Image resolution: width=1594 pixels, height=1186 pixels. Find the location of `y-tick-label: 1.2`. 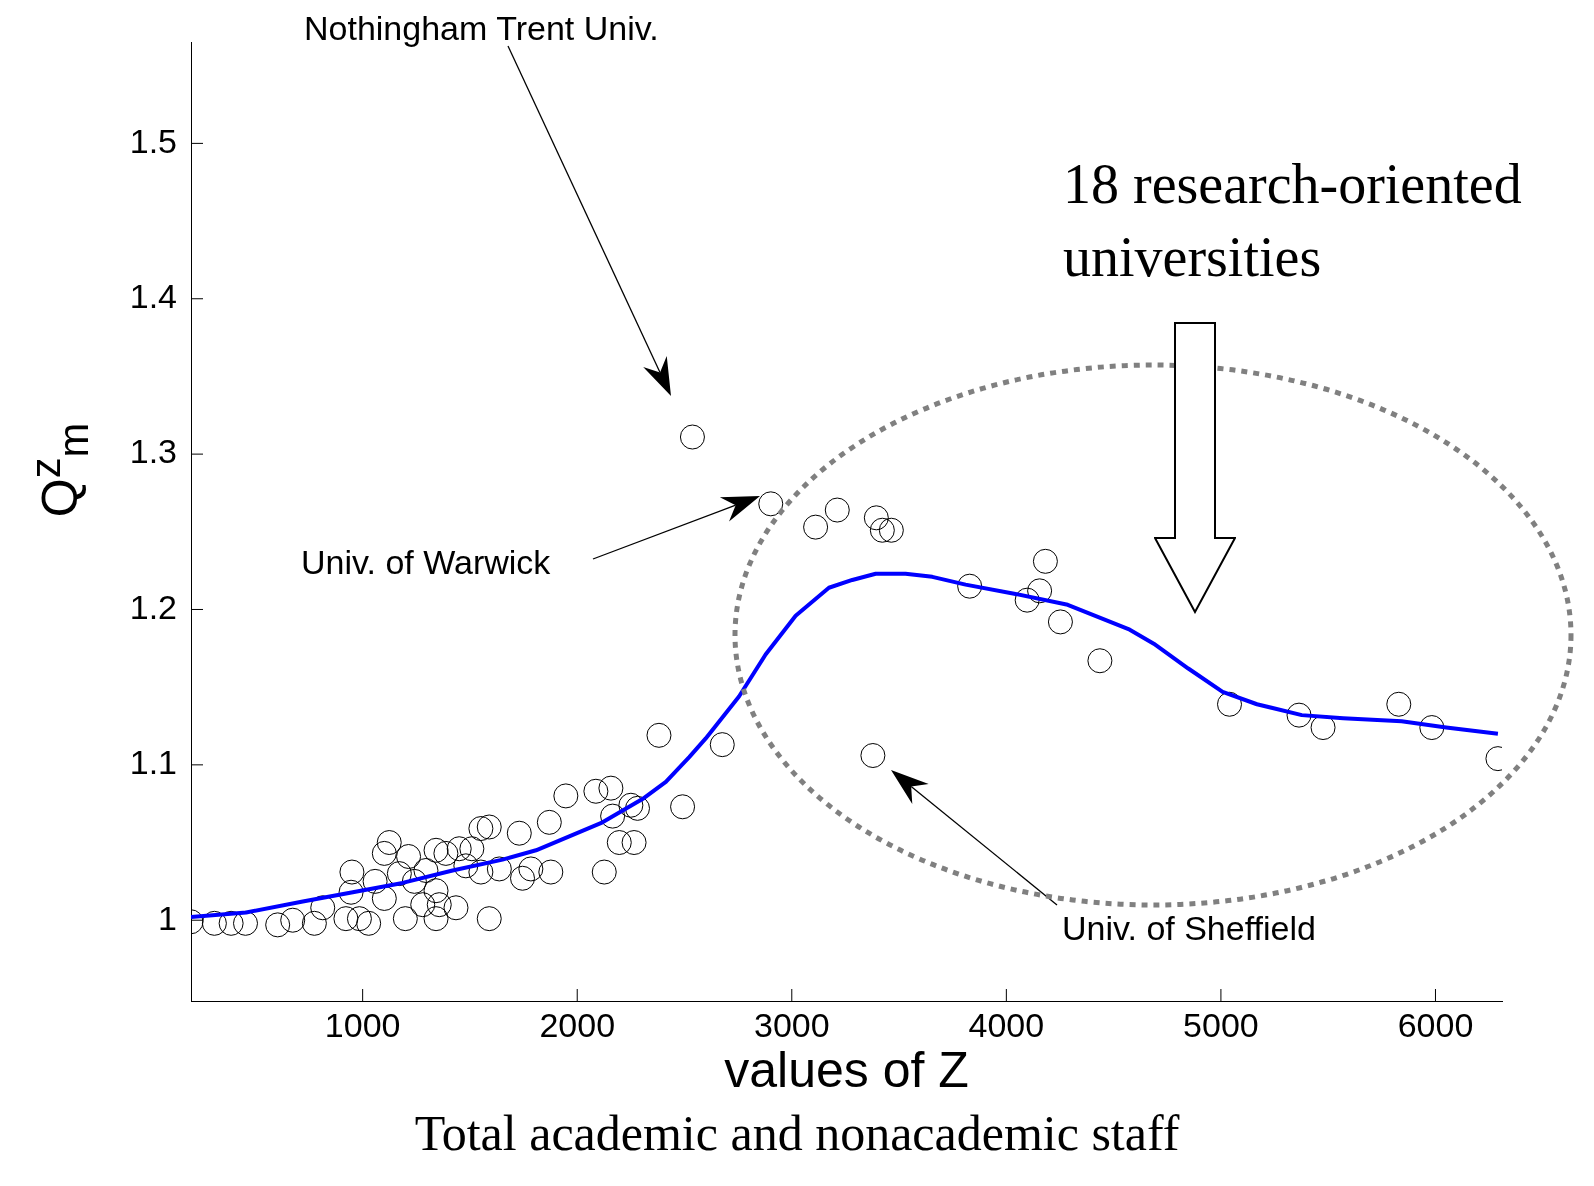

y-tick-label: 1.2 is located at coordinates (153, 606).